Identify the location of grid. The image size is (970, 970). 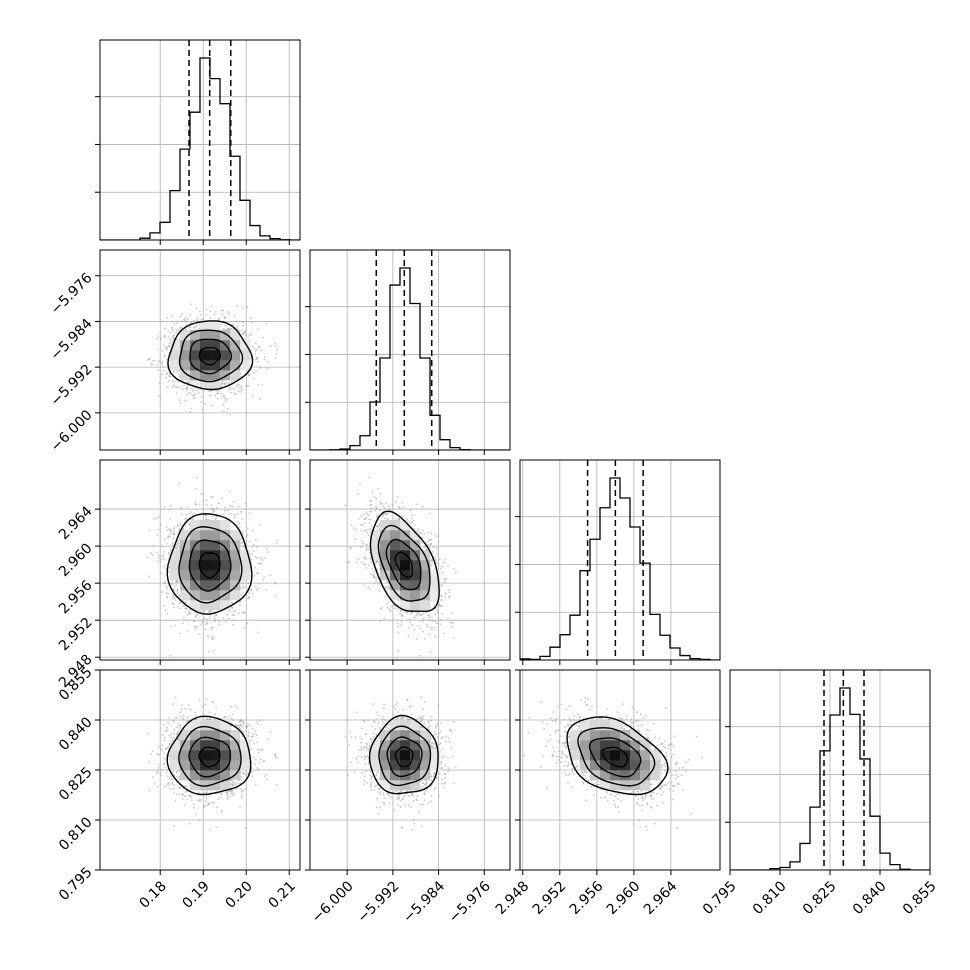
(410, 350).